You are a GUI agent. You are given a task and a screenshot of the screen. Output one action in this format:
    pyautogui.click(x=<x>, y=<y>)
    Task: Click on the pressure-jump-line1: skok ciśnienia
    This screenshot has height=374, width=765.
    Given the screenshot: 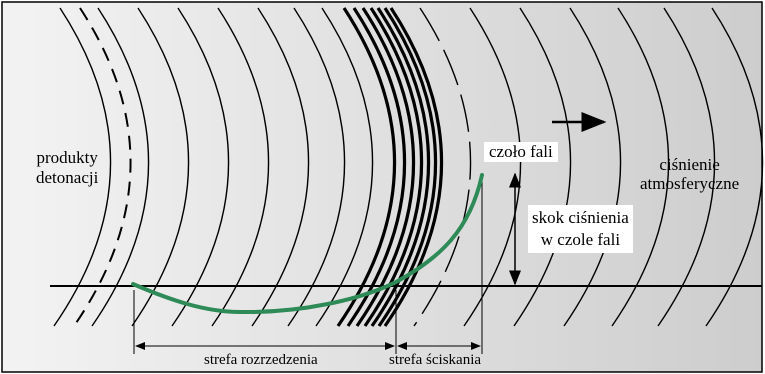 What is the action you would take?
    pyautogui.click(x=580, y=217)
    